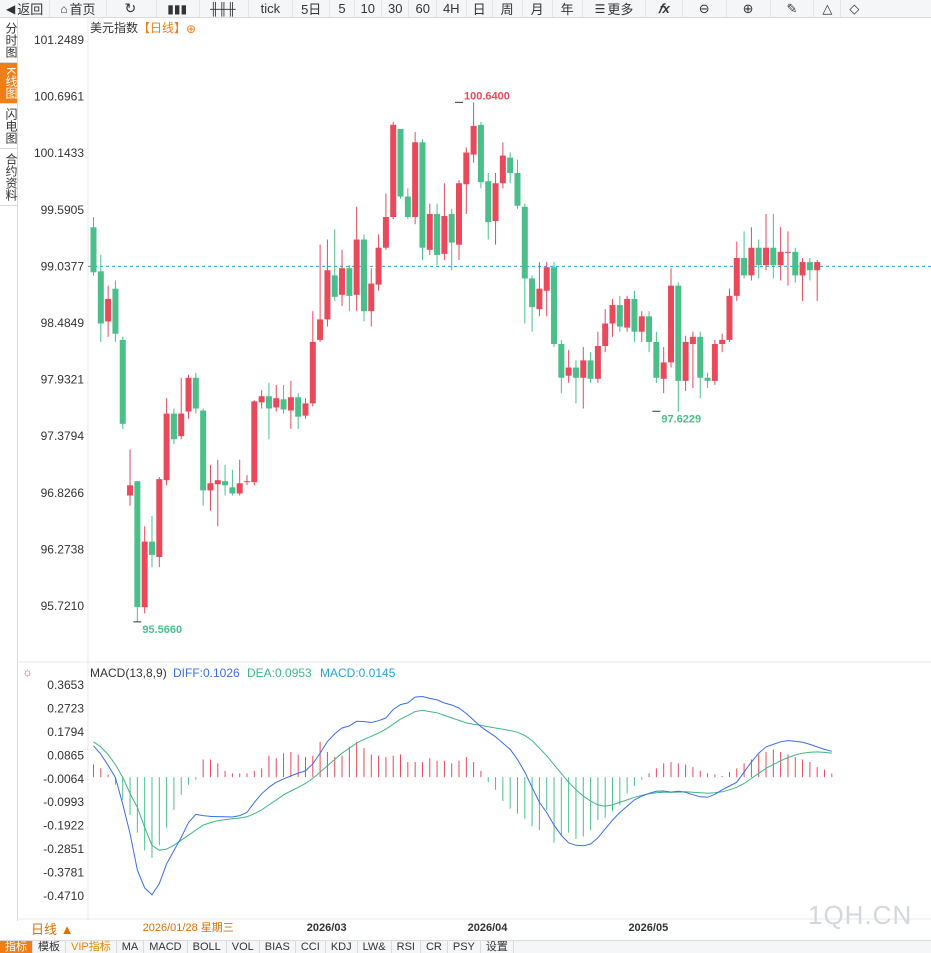 Image resolution: width=931 pixels, height=953 pixels. Describe the element at coordinates (396, 8) in the screenshot. I see `period-30m: 30` at that location.